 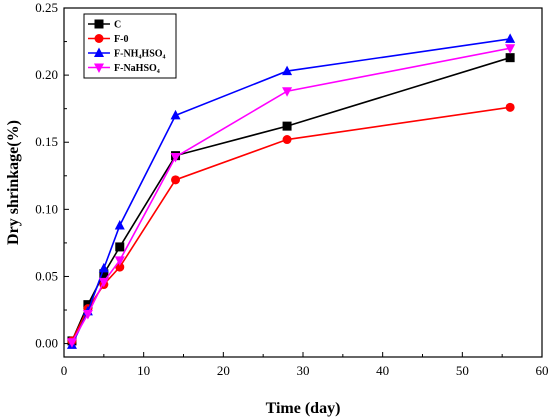 What do you see at coordinates (143, 370) in the screenshot?
I see `x-tick-label: 10` at bounding box center [143, 370].